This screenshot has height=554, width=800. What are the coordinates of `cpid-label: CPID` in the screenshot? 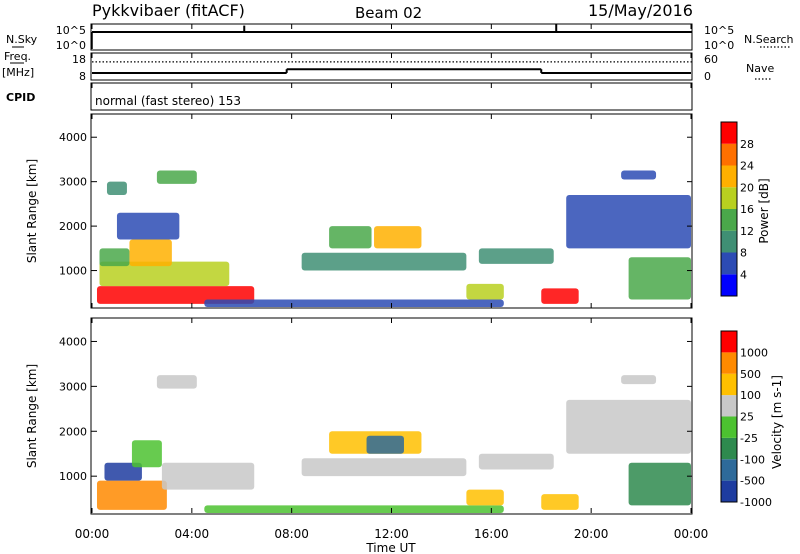 It's located at (20, 97).